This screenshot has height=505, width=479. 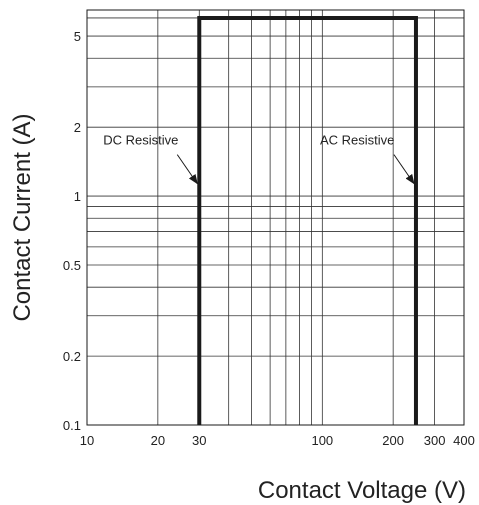 I want to click on y-tick-label: 0.2, so click(x=72, y=356).